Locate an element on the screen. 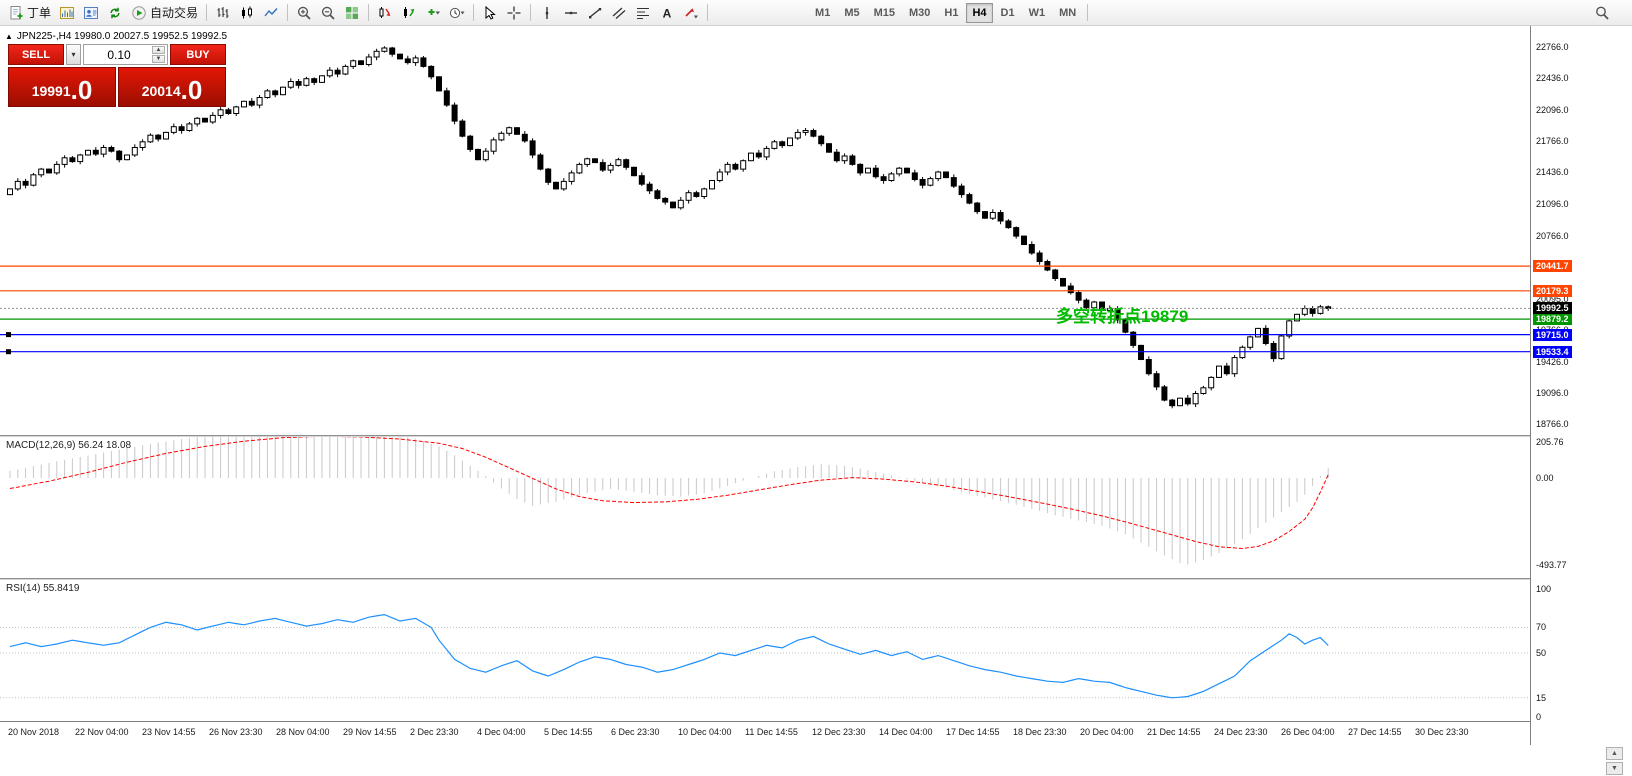  zoom-out-button is located at coordinates (328, 13).